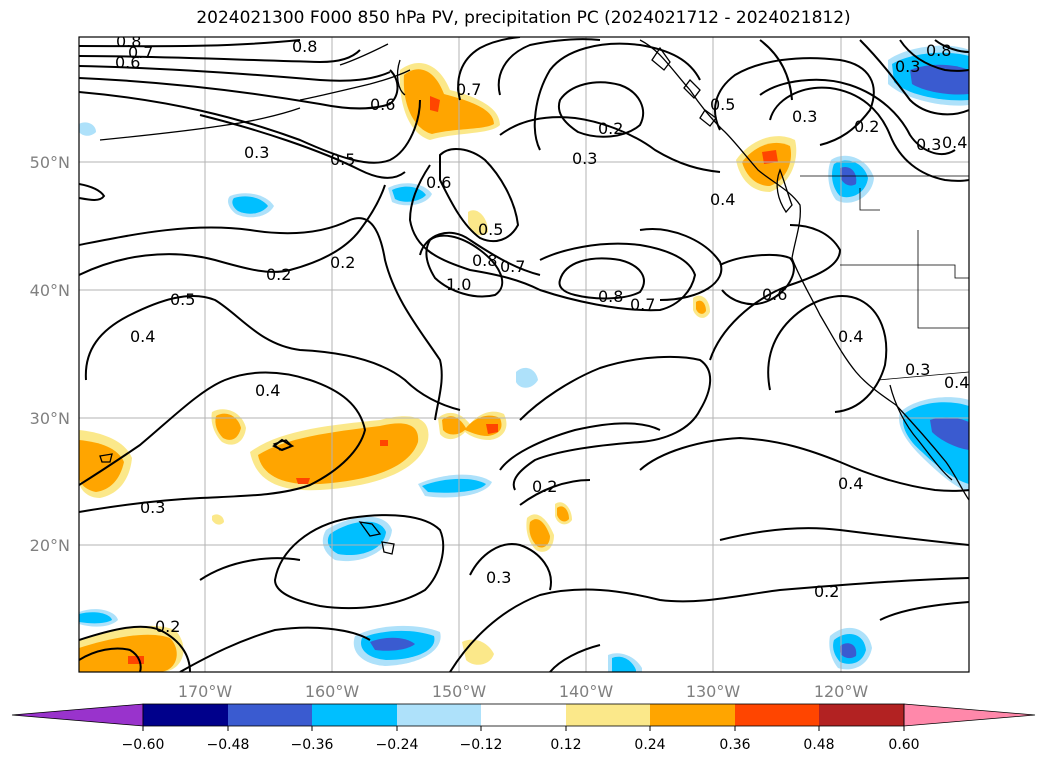 The height and width of the screenshot is (765, 1047). What do you see at coordinates (77, 715) in the screenshot?
I see `colorbar-under-arrow` at bounding box center [77, 715].